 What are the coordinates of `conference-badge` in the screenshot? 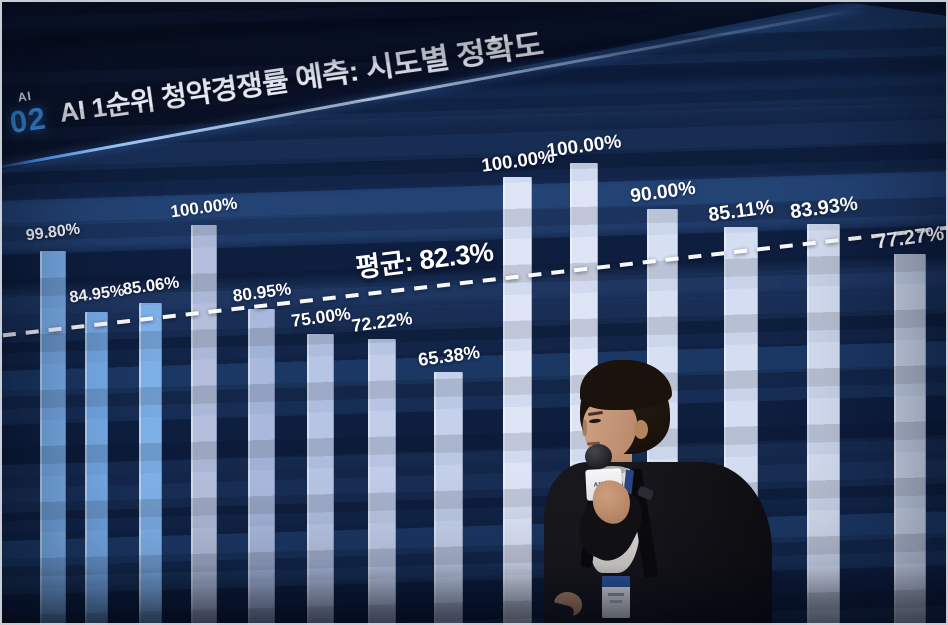 It's located at (616, 597).